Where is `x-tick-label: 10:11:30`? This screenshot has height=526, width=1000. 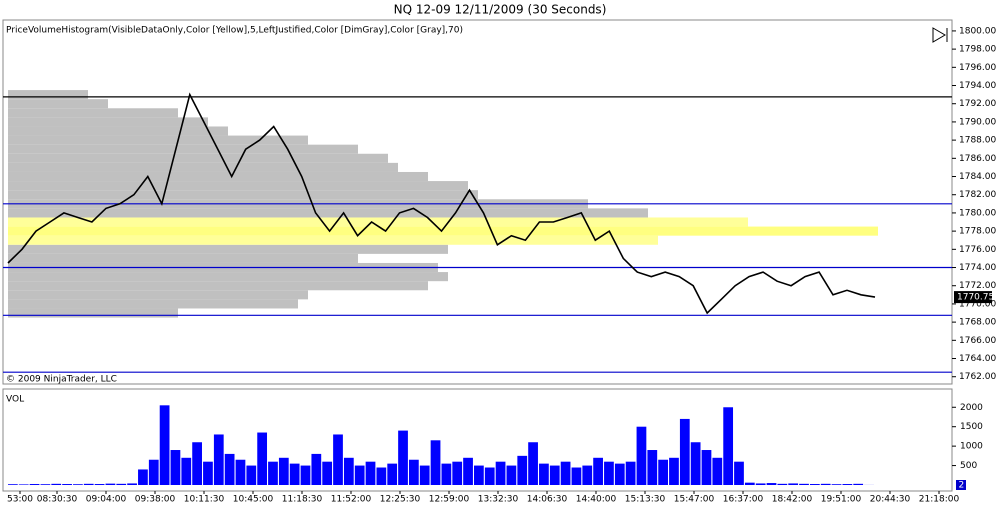 x-tick-label: 10:11:30 is located at coordinates (204, 500).